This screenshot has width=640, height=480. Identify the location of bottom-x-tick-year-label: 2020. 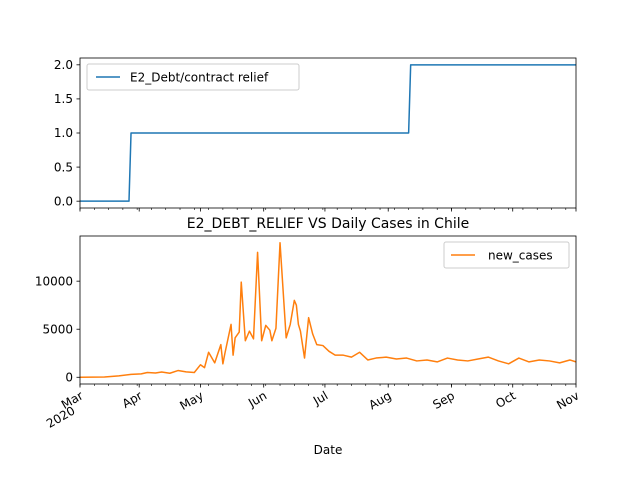
(60, 416).